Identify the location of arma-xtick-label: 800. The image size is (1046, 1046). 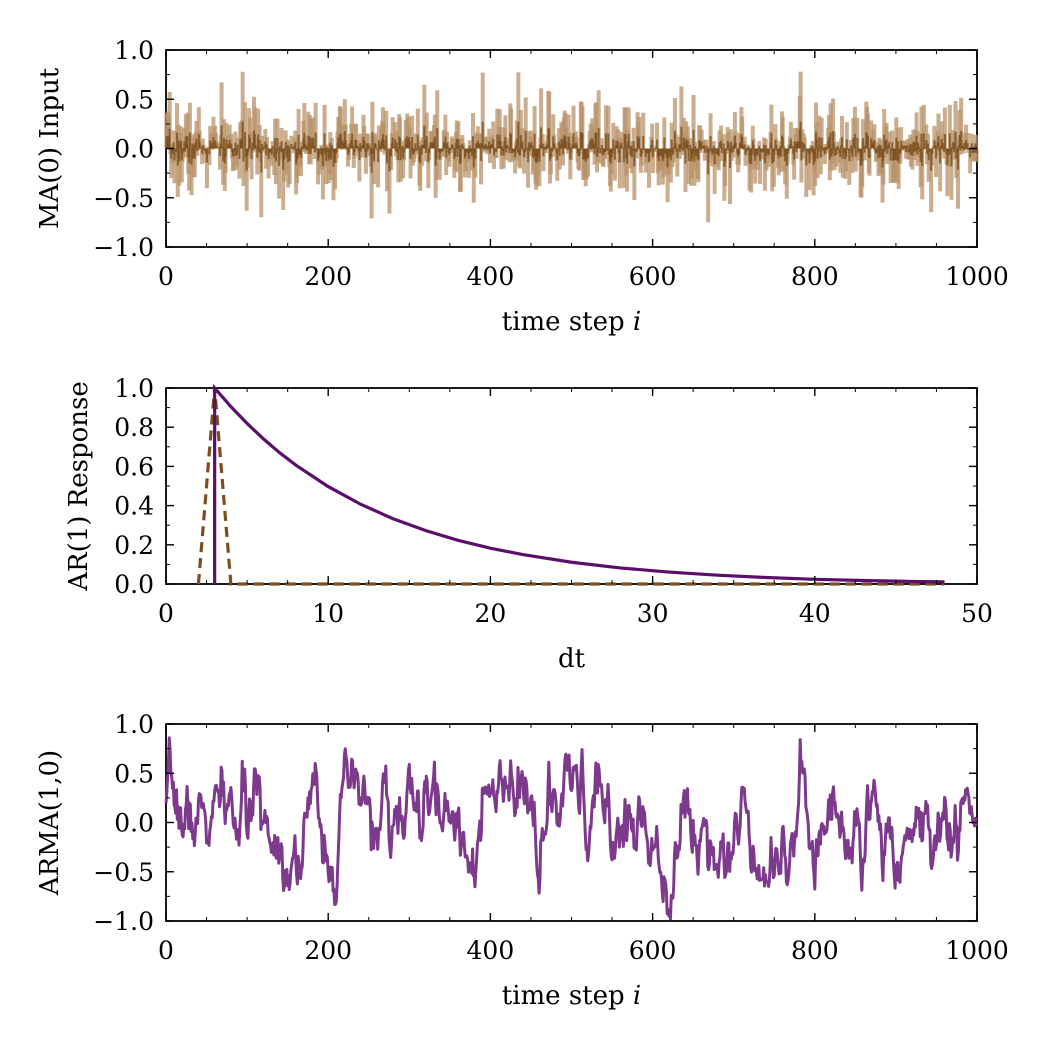
(815, 950).